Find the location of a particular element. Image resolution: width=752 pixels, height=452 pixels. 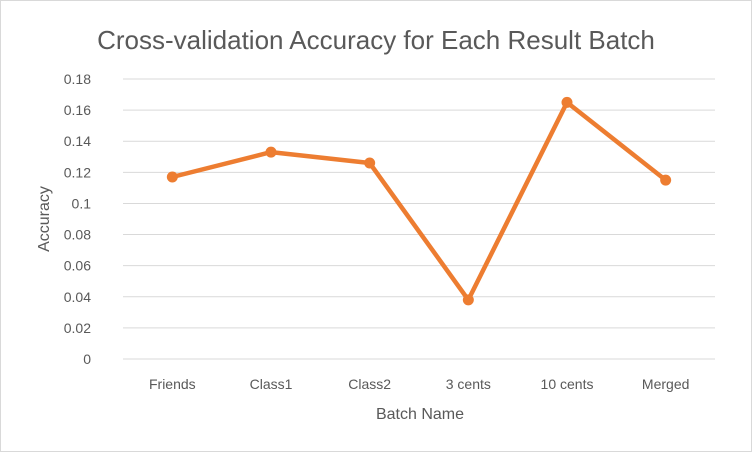

y-tick-label: 0.06 is located at coordinates (77, 266).